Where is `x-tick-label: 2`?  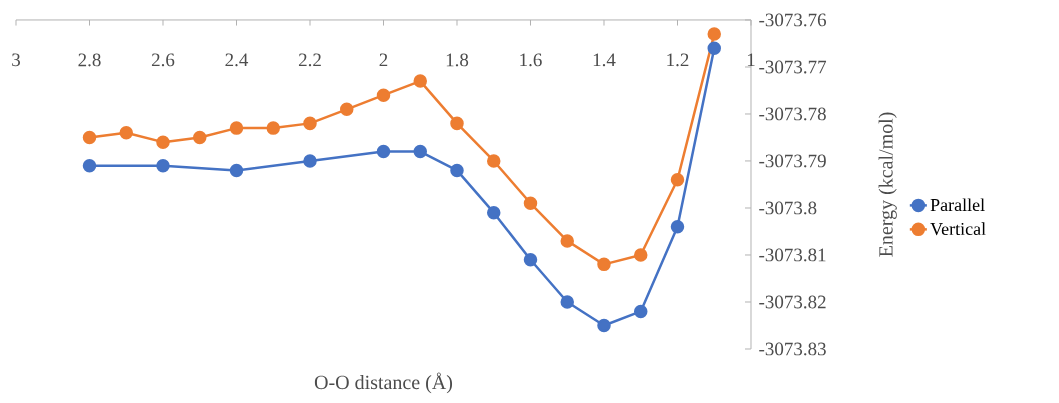
x-tick-label: 2 is located at coordinates (383, 60).